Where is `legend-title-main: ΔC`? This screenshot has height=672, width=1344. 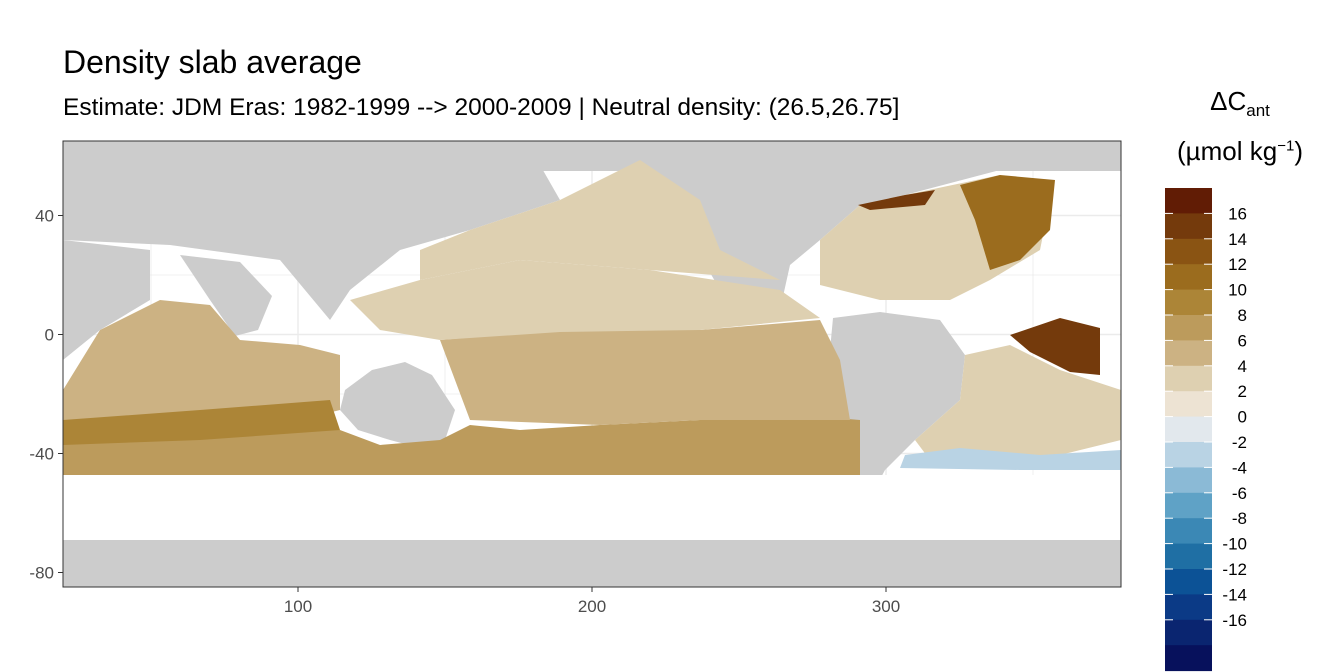
legend-title-main: ΔC is located at coordinates (1228, 101).